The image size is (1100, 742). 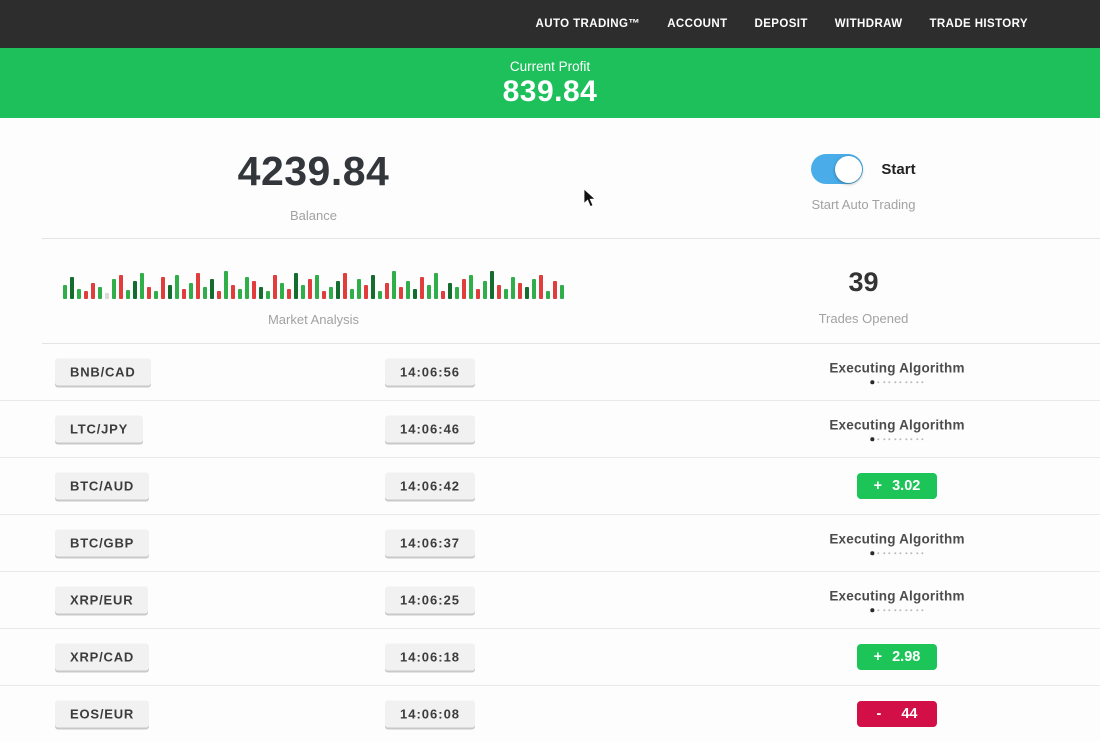 What do you see at coordinates (430, 486) in the screenshot?
I see `time-chip: 14:06:42` at bounding box center [430, 486].